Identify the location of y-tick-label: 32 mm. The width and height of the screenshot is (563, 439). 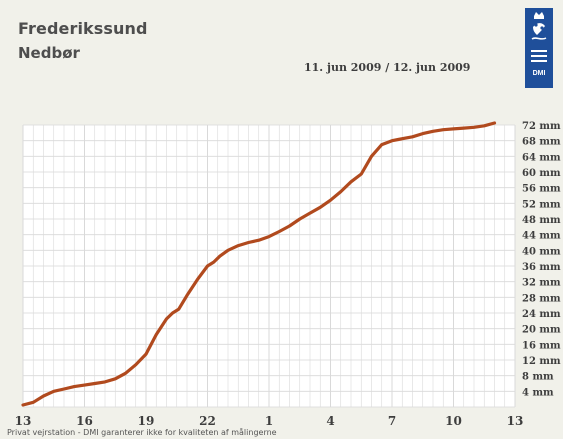
(541, 283).